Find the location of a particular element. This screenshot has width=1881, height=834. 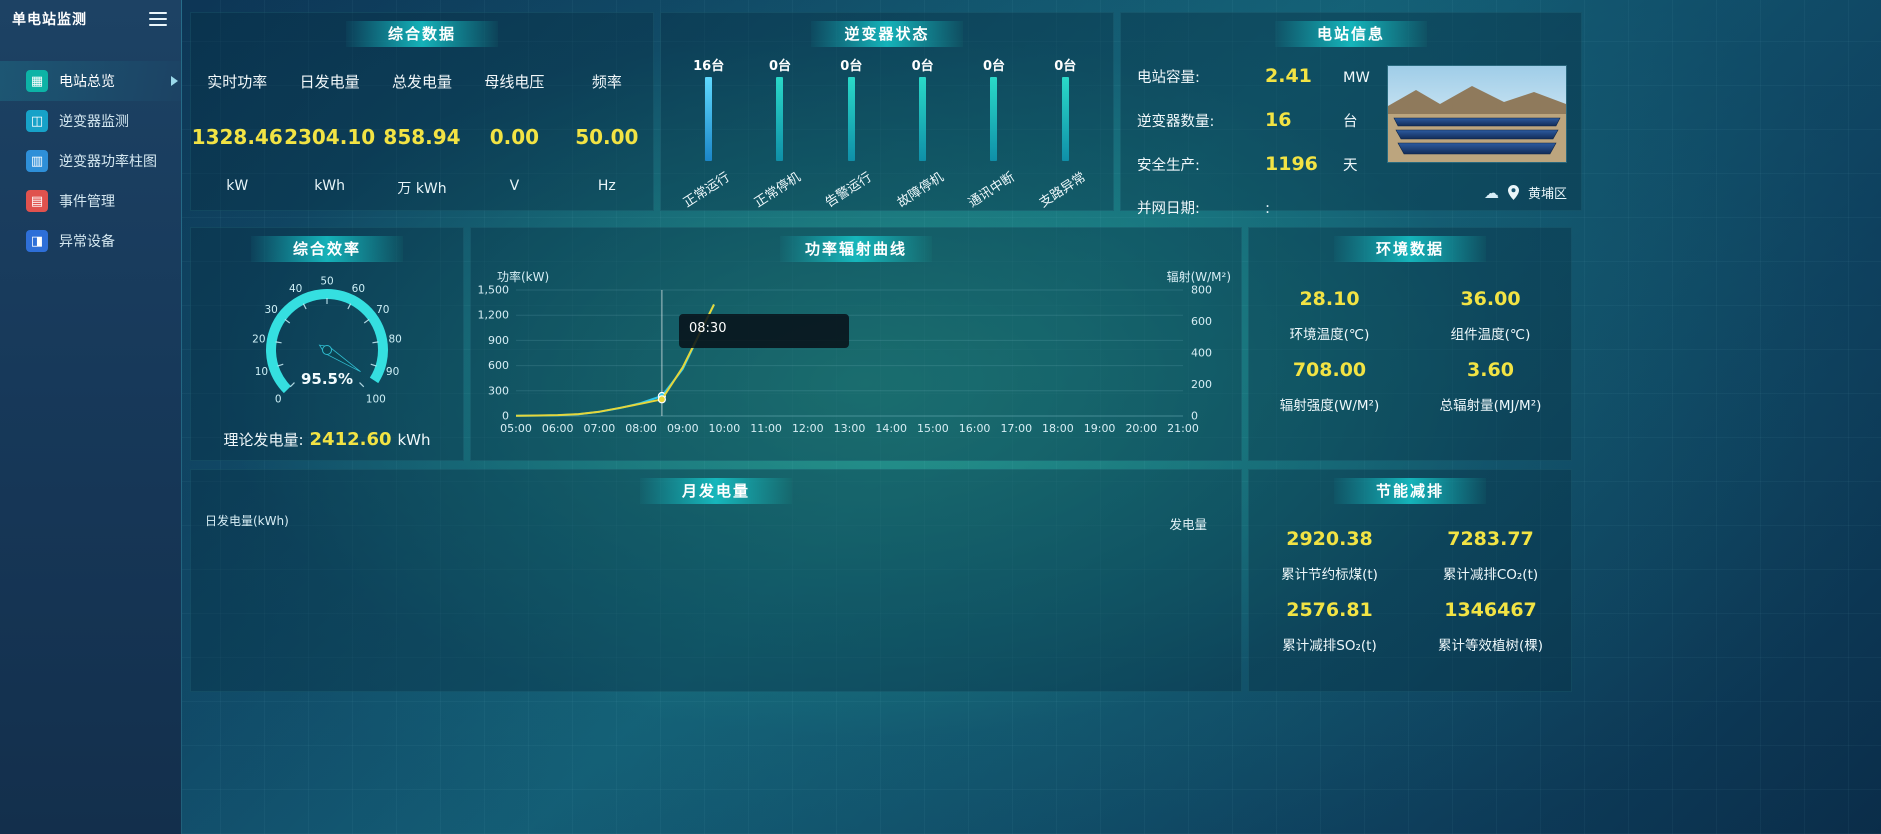

metric-value: 858.94 is located at coordinates (422, 137).